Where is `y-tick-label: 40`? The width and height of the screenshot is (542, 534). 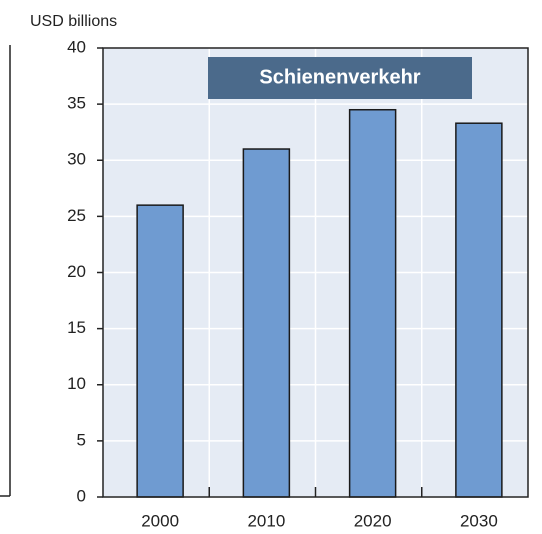 y-tick-label: 40 is located at coordinates (76, 46).